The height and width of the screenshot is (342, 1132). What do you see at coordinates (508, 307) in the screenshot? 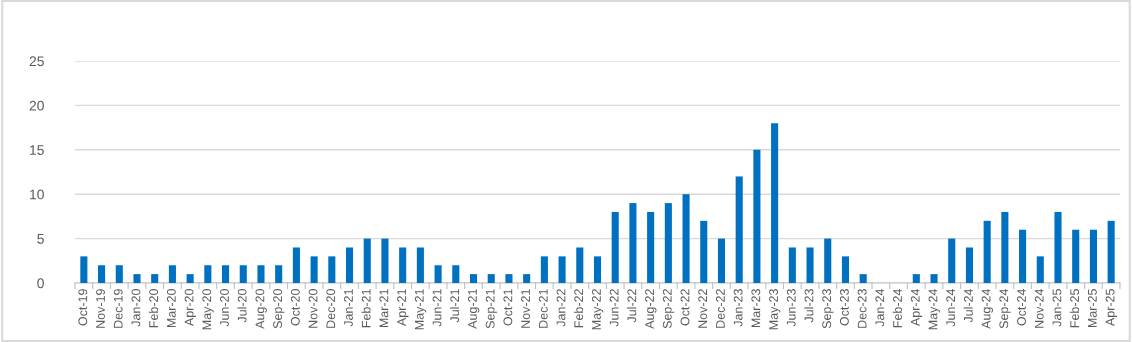
I see `x-tick-label: Oct-21` at bounding box center [508, 307].